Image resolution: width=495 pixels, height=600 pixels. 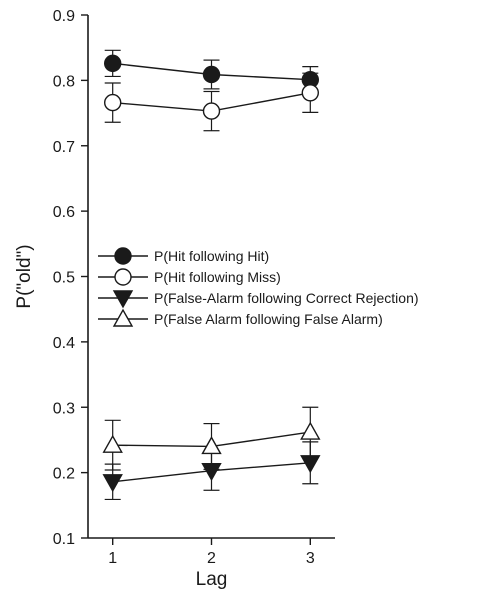 I want to click on x-axis-title: Lag, so click(x=212, y=579).